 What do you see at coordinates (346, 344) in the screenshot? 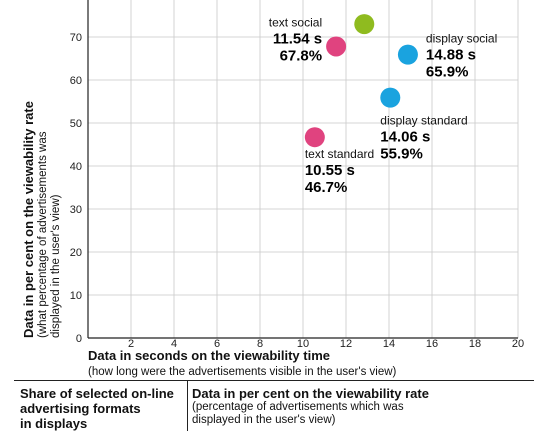
I see `x-tick-label: 12` at bounding box center [346, 344].